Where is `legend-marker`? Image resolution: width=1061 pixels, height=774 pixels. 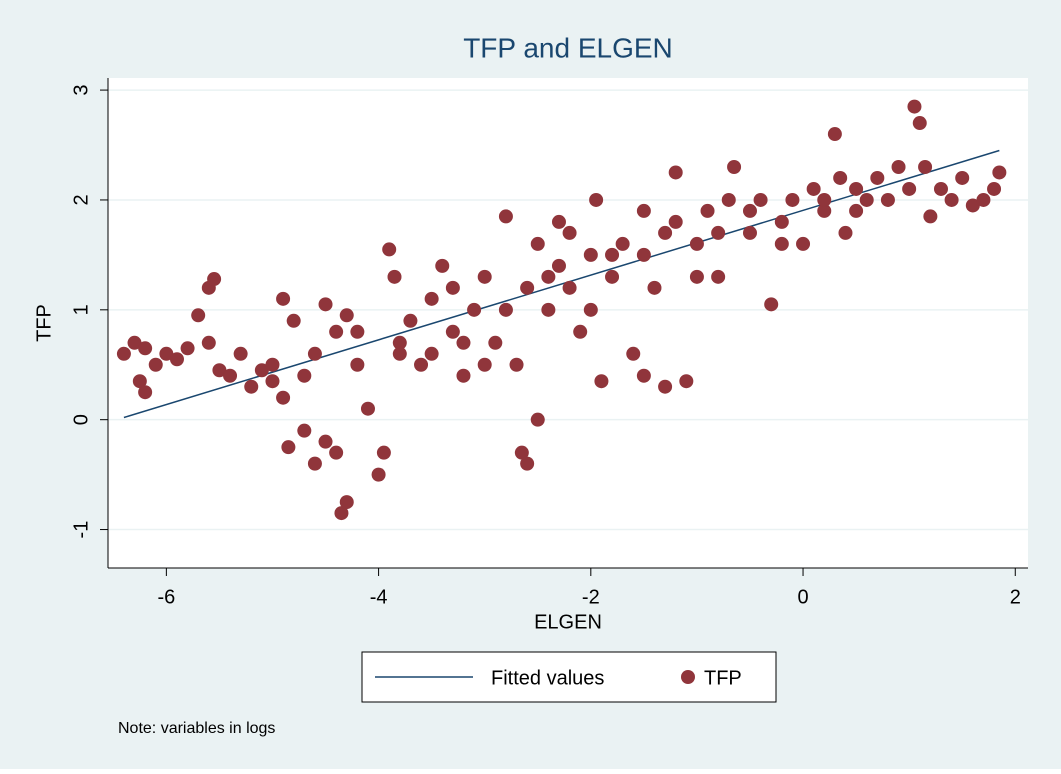
legend-marker is located at coordinates (688, 677).